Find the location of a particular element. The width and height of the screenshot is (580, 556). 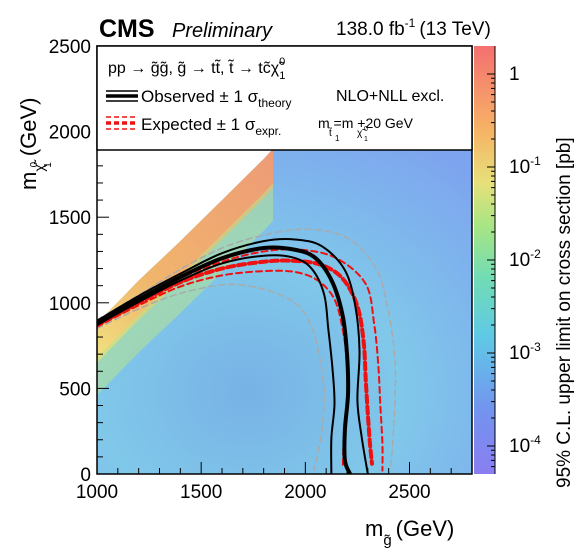

heatmap-diagonal-halo is located at coordinates (185, 289).